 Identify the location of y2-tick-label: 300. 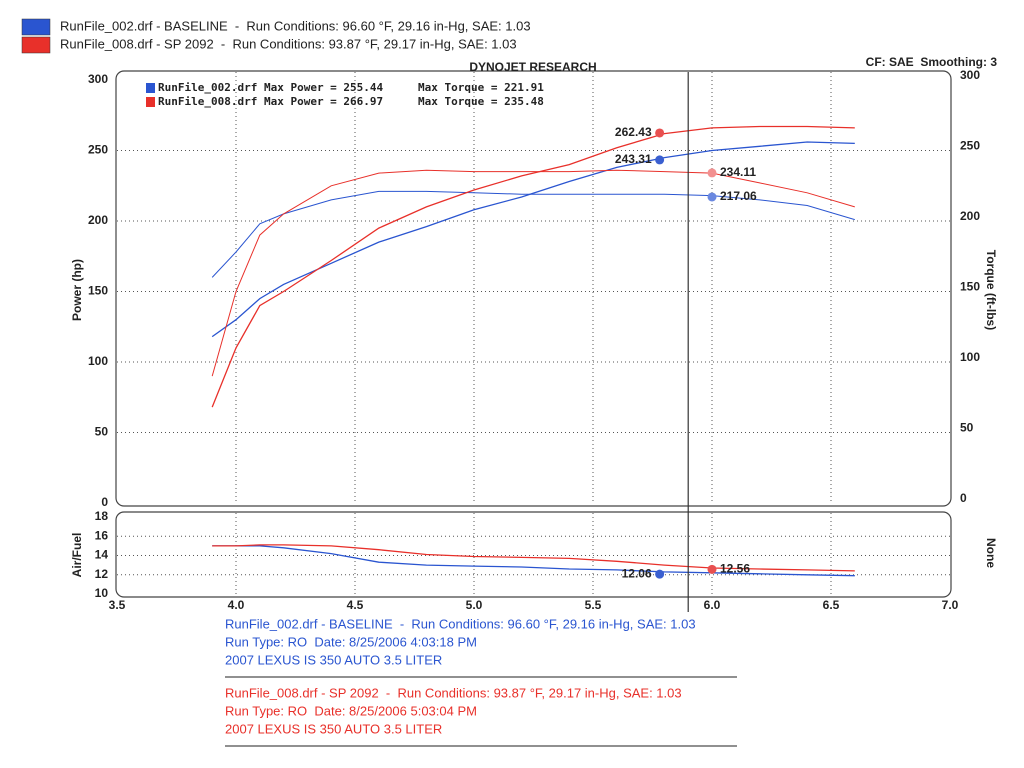
(970, 75).